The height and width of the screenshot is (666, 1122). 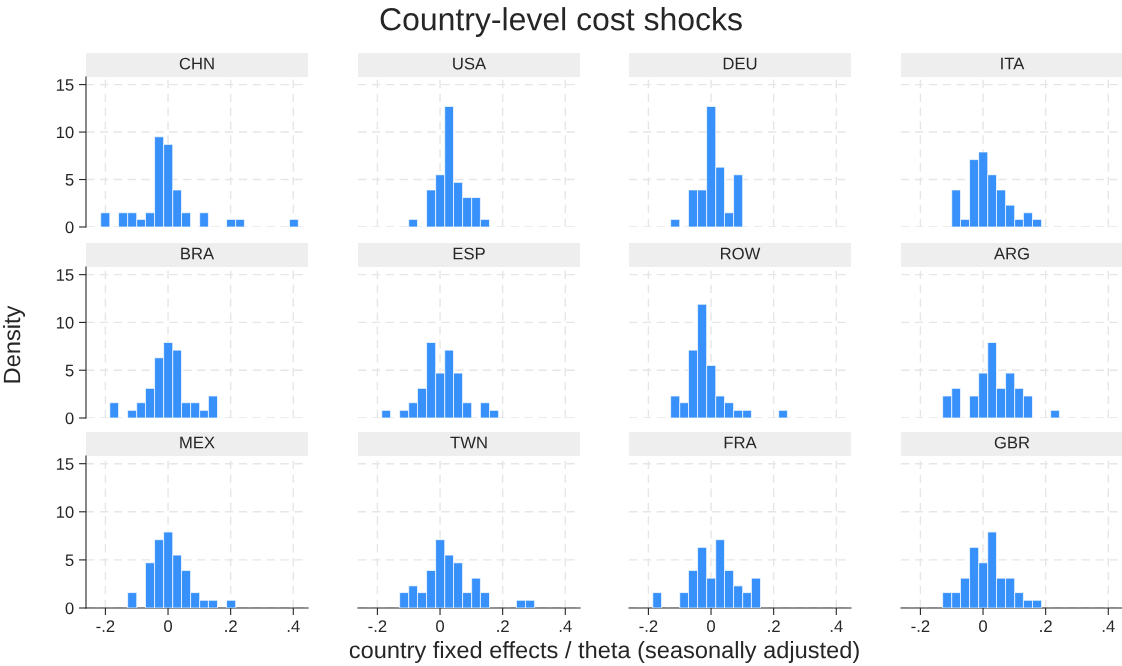 What do you see at coordinates (1012, 442) in the screenshot?
I see `chart-title: GBR` at bounding box center [1012, 442].